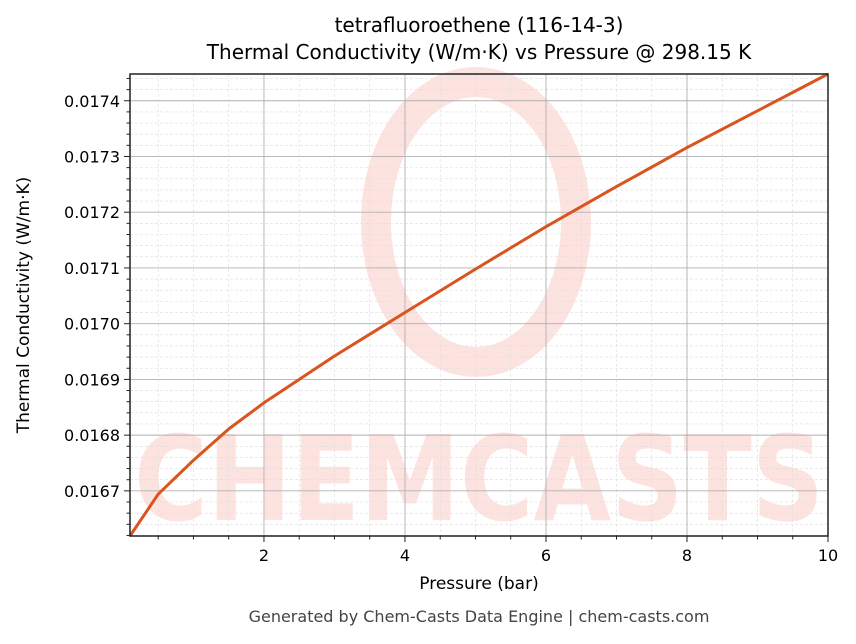  Describe the element at coordinates (92, 268) in the screenshot. I see `y-tick-label: 0.0171` at that location.